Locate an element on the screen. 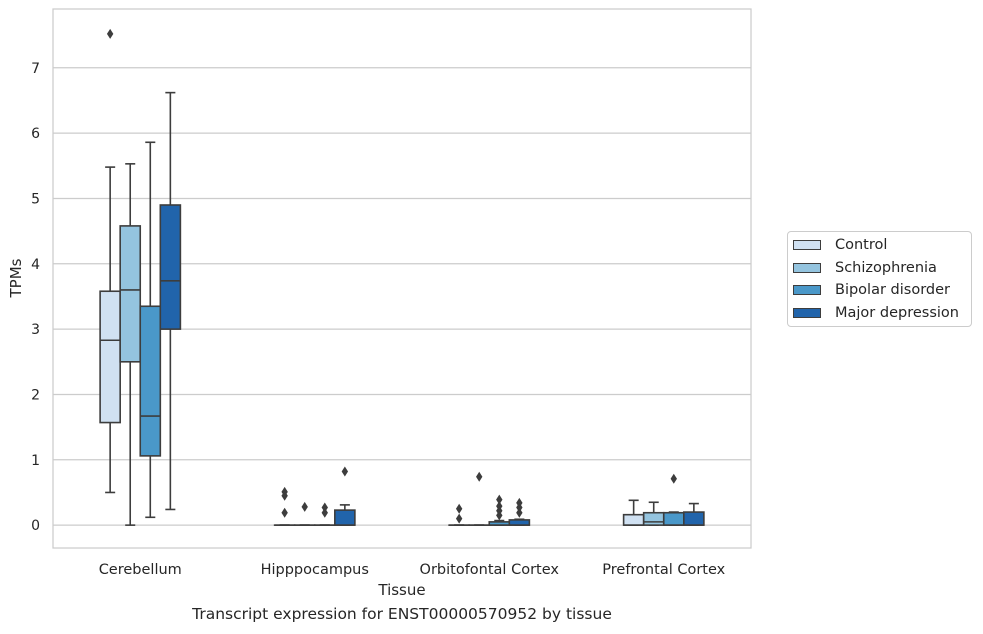 The image size is (983, 634). x-tick-label: Prefrontal Cortex is located at coordinates (663, 570).